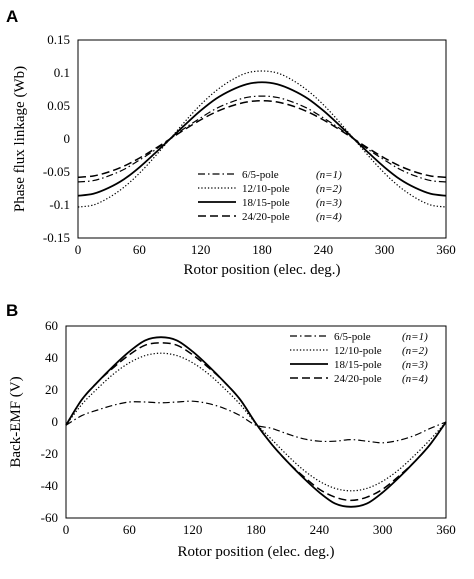  I want to click on legend-item-a-0: 6/5-pole (n=1), so click(270, 175).